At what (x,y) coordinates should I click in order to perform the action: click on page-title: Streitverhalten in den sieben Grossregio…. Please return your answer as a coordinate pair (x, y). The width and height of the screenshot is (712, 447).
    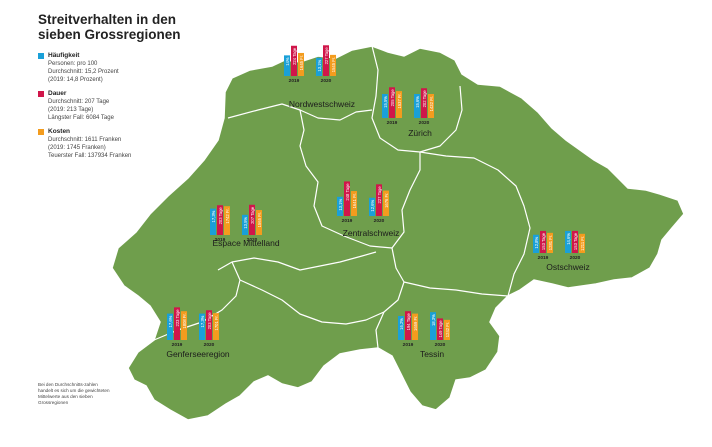
    Looking at the image, I should click on (109, 27).